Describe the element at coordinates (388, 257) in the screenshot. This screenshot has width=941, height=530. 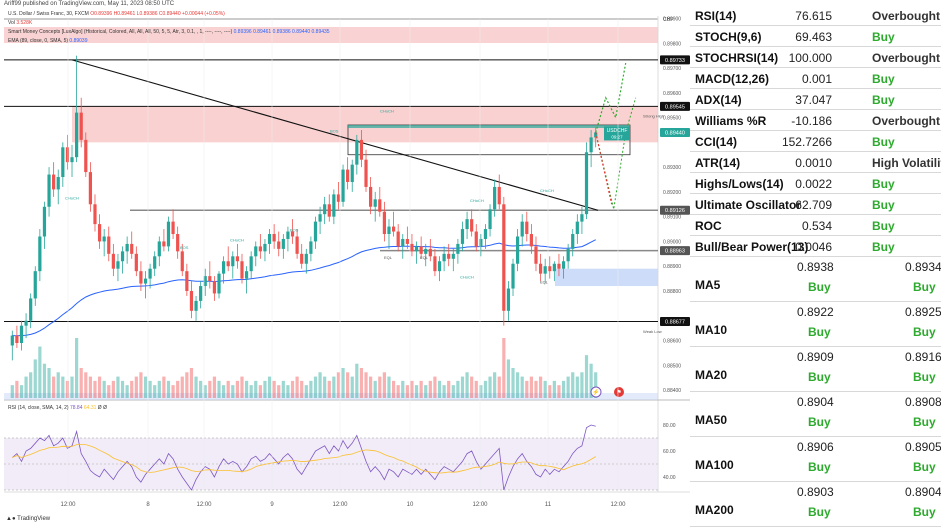
I see `eql-label-0: EQL` at that location.